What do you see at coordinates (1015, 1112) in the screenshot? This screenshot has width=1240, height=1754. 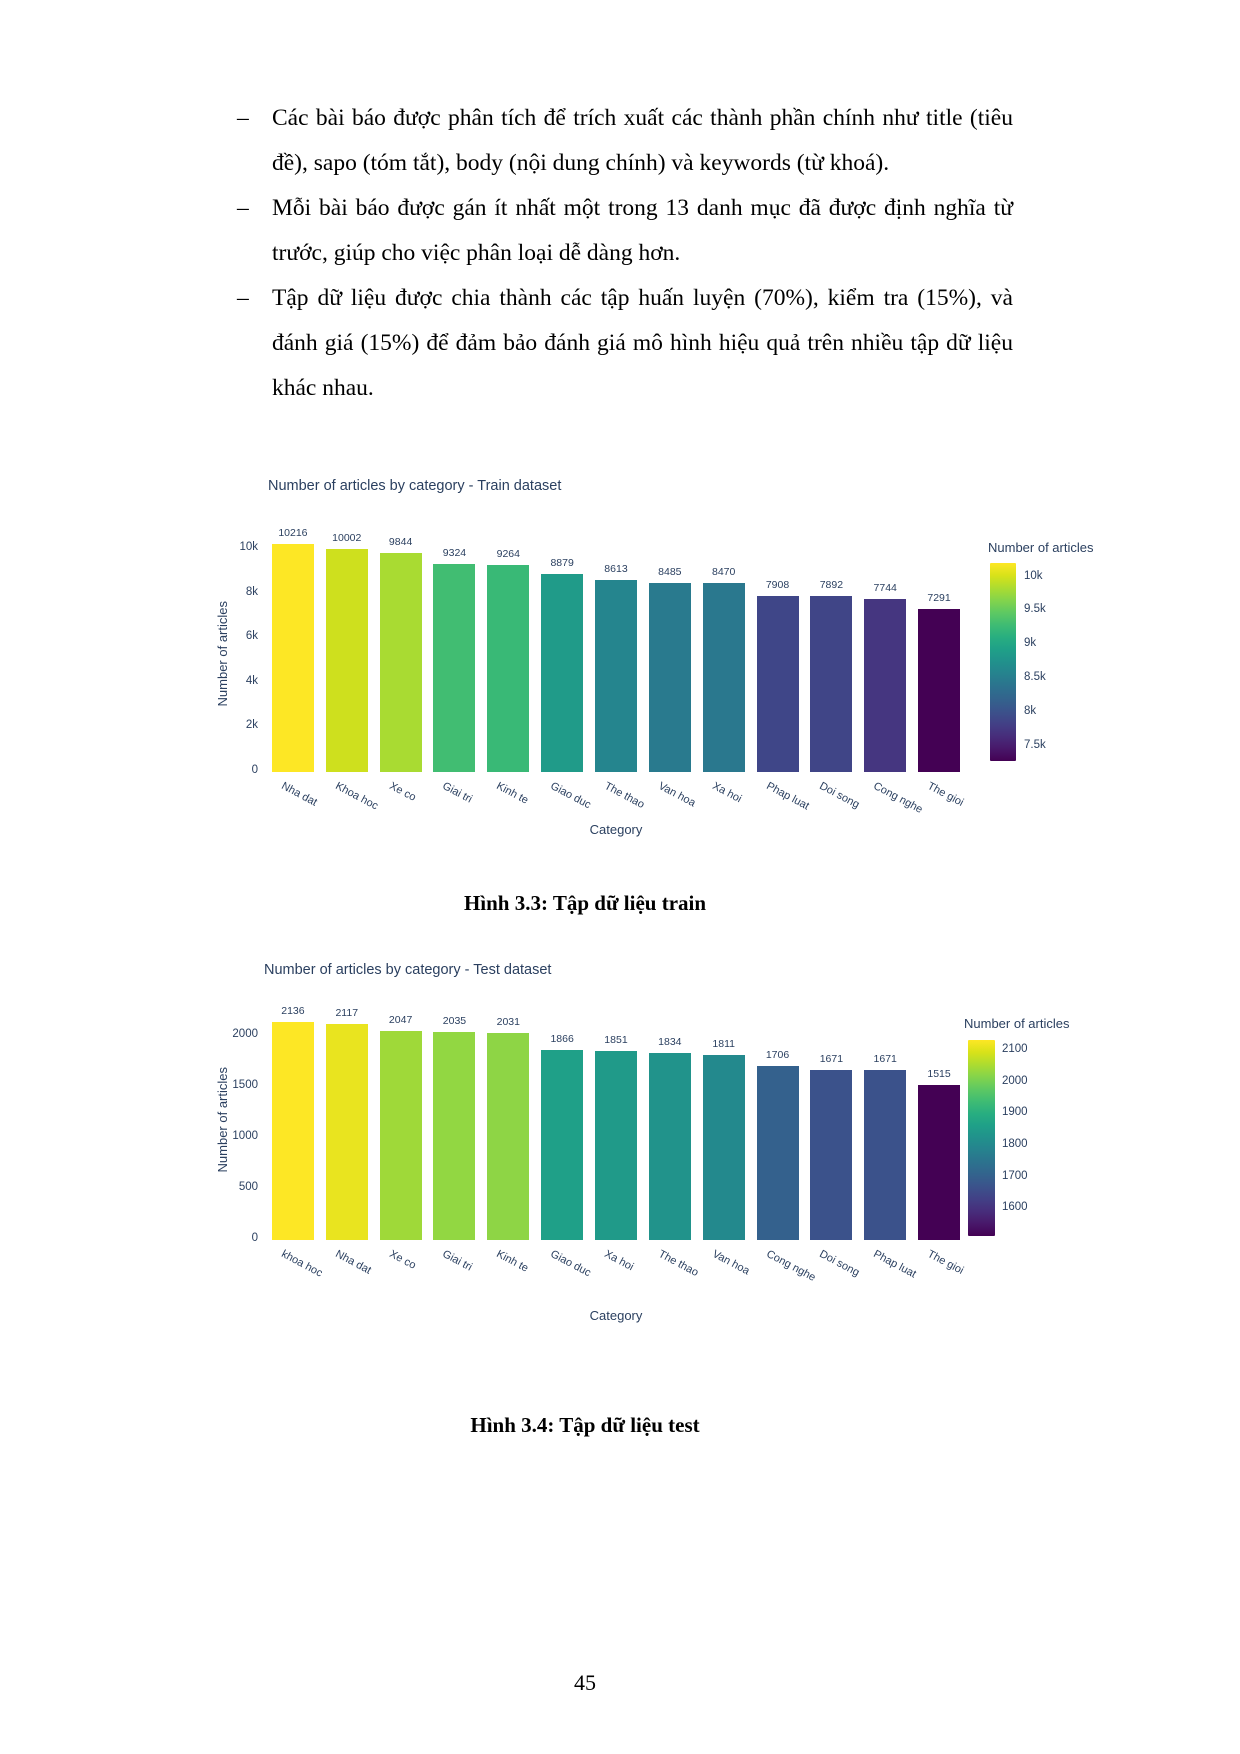 I see `colorbar-tick-label: 1900` at bounding box center [1015, 1112].